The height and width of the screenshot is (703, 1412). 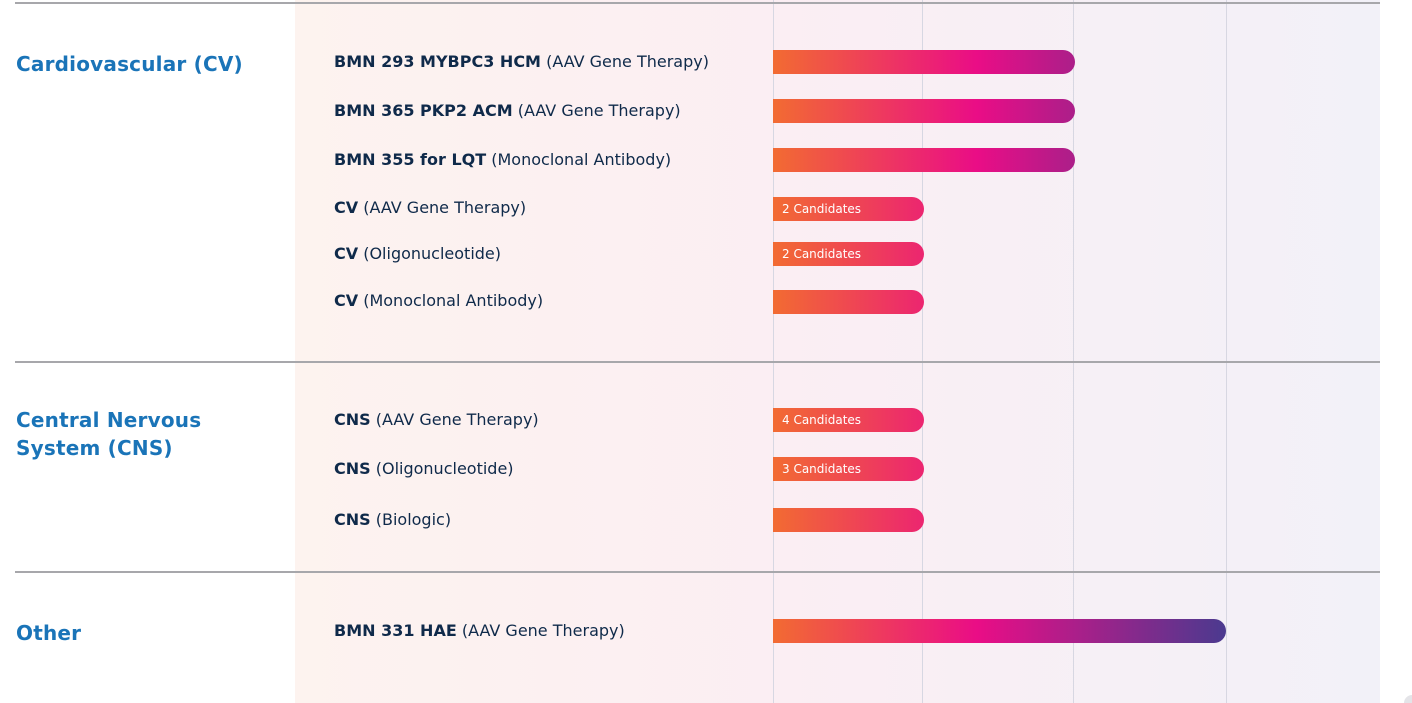 I want to click on modality-name: Biologic, so click(x=411, y=519).